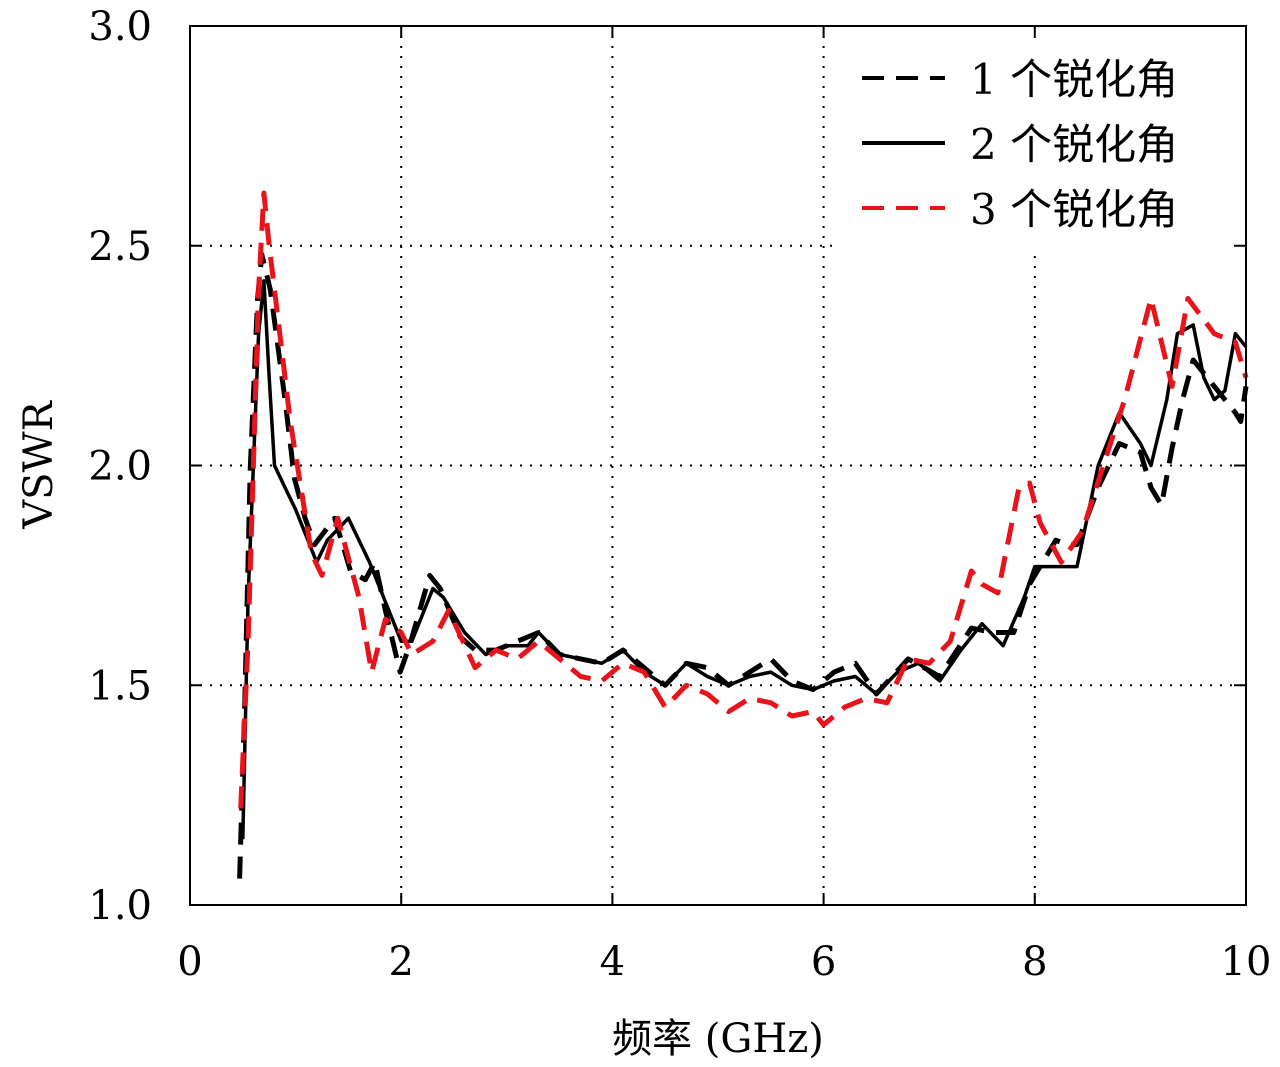  What do you see at coordinates (612, 962) in the screenshot?
I see `x-tick-label: 4` at bounding box center [612, 962].